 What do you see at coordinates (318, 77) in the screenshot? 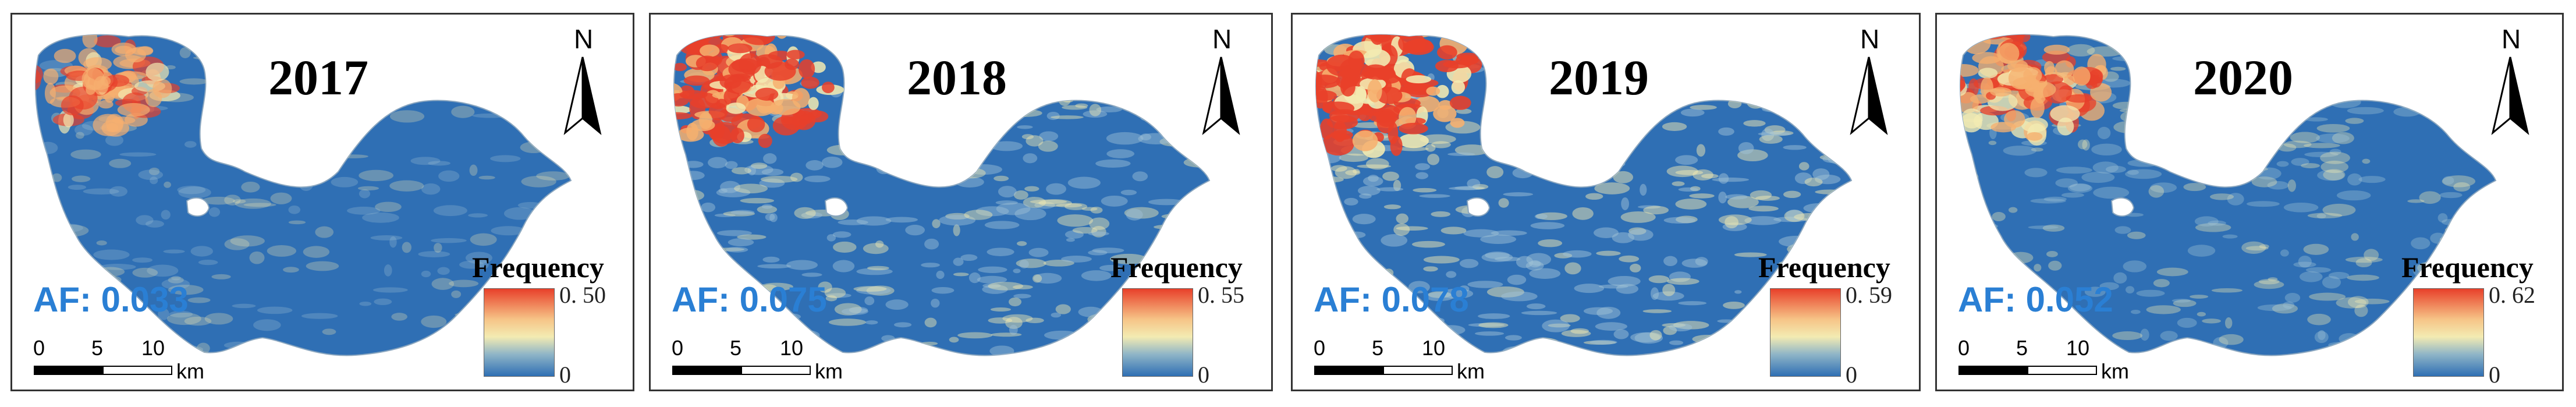
I see `year-label: 2017` at bounding box center [318, 77].